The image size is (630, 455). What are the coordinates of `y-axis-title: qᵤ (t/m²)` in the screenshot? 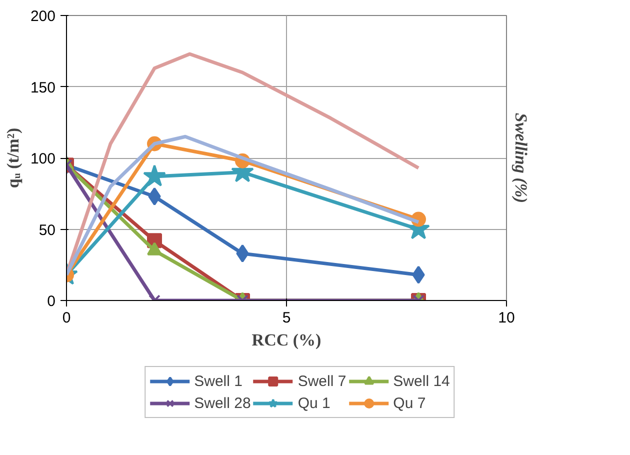 It's located at (12, 158).